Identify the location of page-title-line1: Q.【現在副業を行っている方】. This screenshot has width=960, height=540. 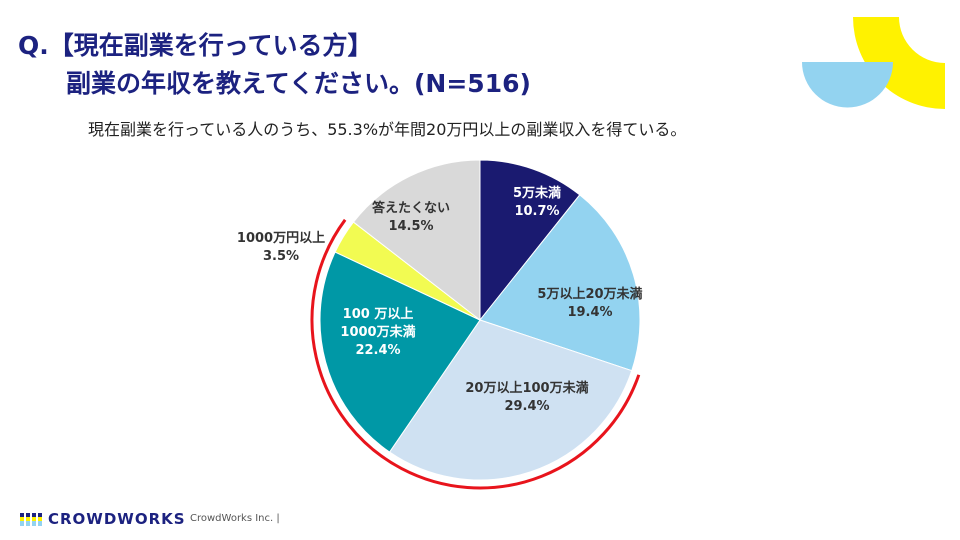
(195, 45).